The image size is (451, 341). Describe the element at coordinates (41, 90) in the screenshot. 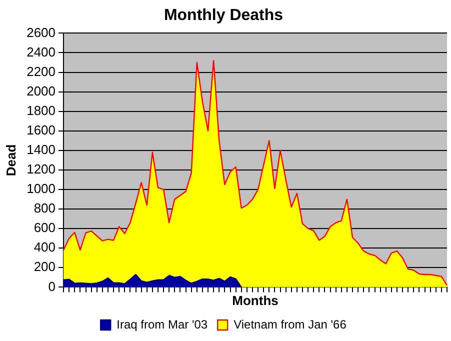

I see `y-tick-label: 2000` at that location.